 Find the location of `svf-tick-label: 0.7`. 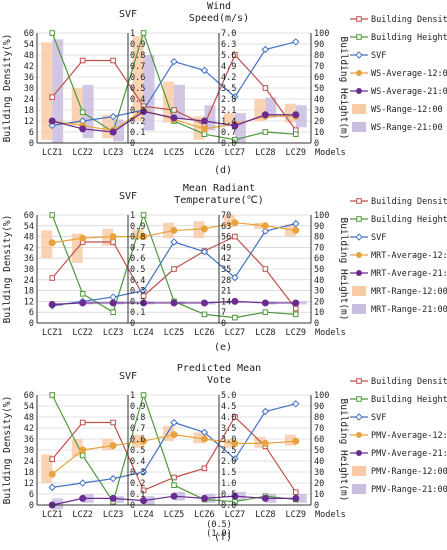

svf-tick-label: 0.7 is located at coordinates (137, 67).